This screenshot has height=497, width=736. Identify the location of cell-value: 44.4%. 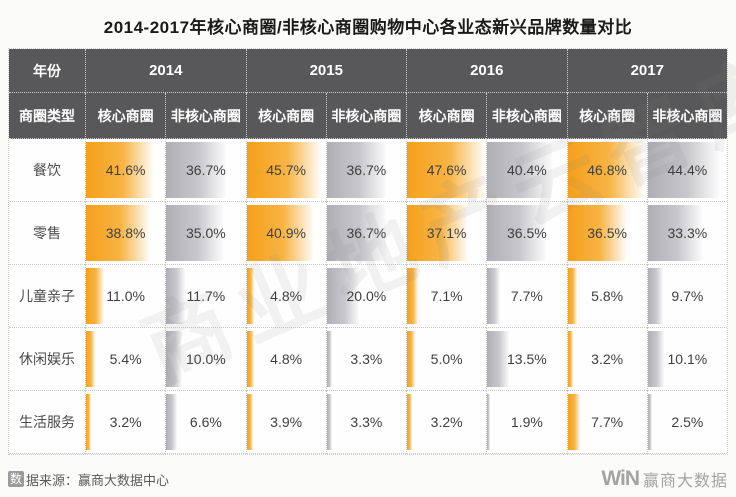
(687, 170).